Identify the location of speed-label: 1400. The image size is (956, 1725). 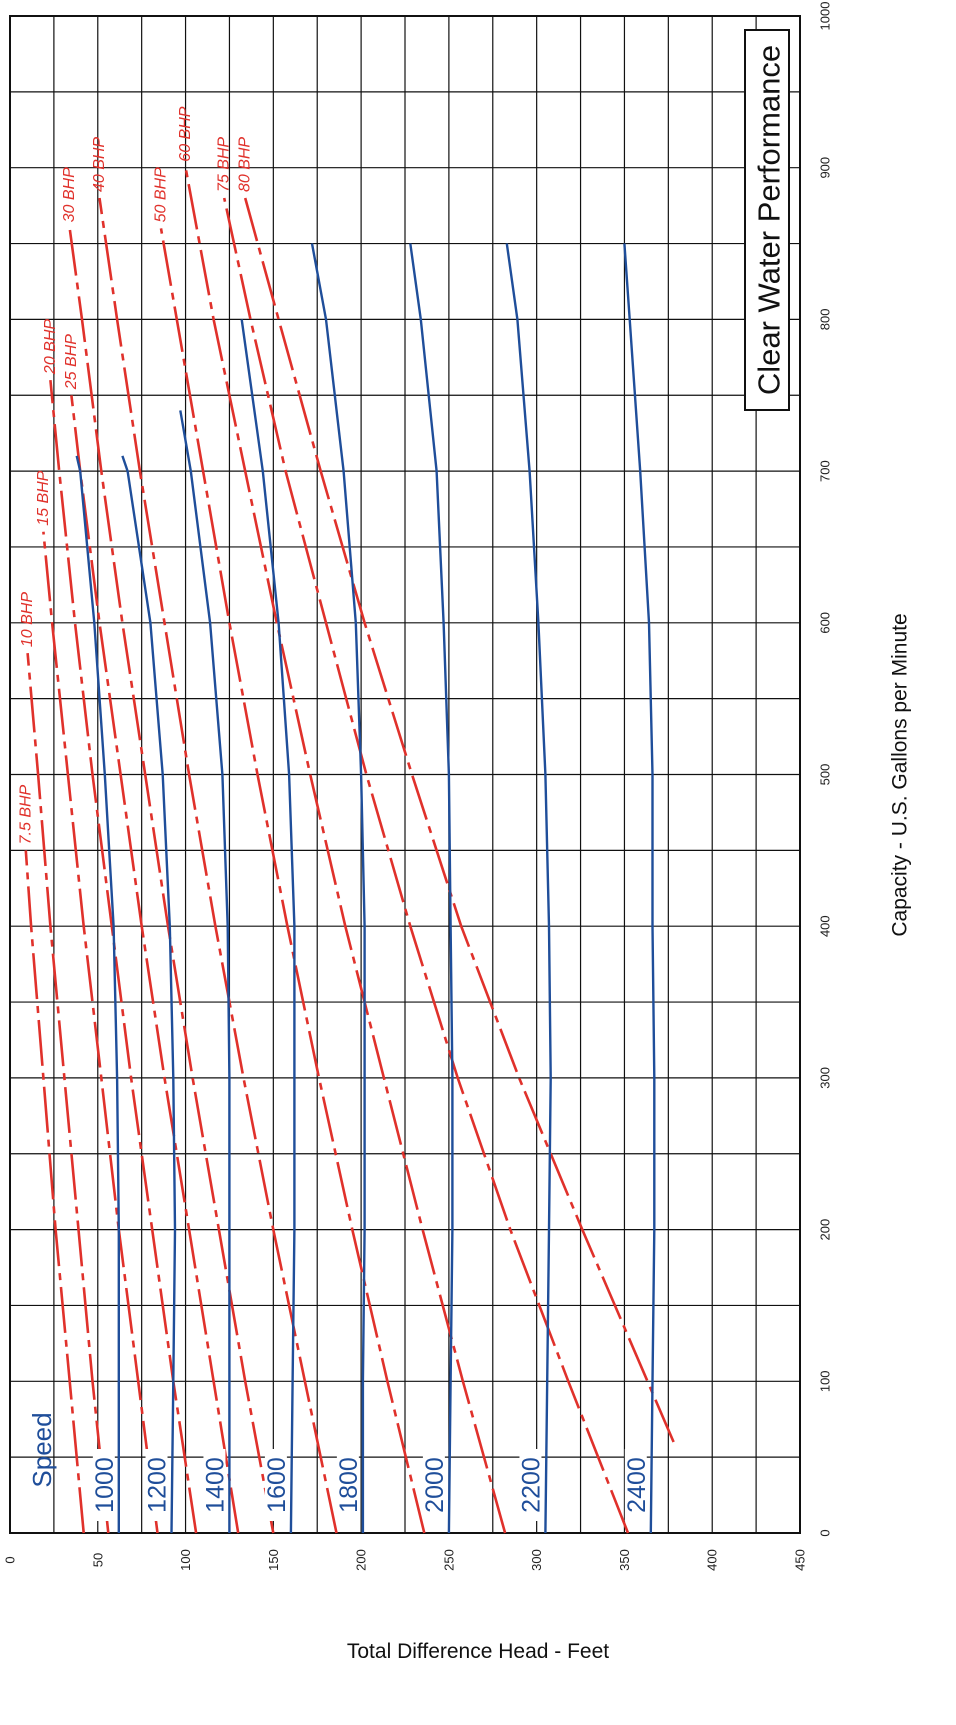
(215, 1485).